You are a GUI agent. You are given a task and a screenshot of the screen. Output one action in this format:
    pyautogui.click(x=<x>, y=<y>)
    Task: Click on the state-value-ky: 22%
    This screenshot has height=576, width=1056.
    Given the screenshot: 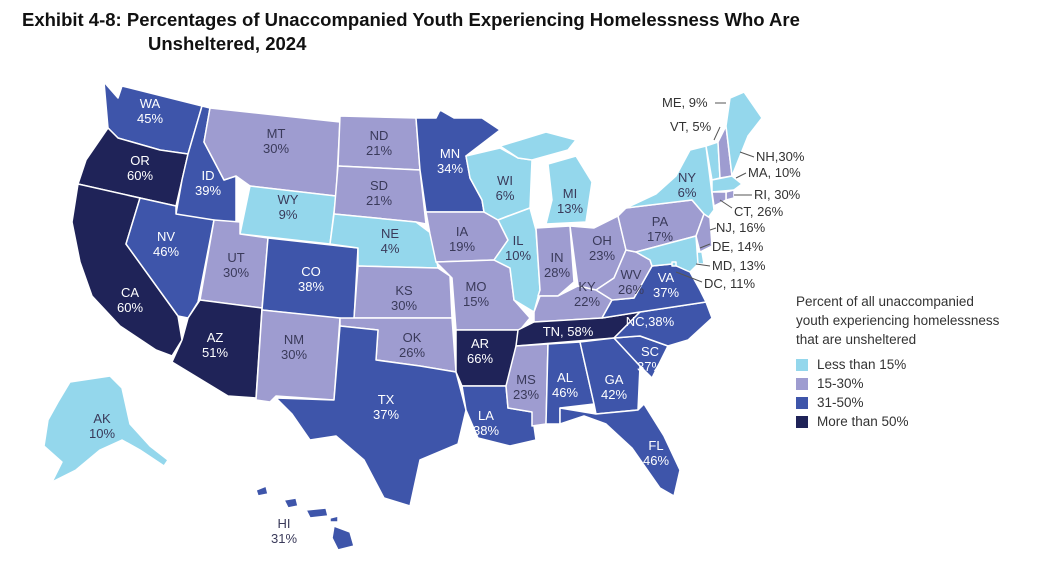 What is the action you would take?
    pyautogui.click(x=587, y=301)
    